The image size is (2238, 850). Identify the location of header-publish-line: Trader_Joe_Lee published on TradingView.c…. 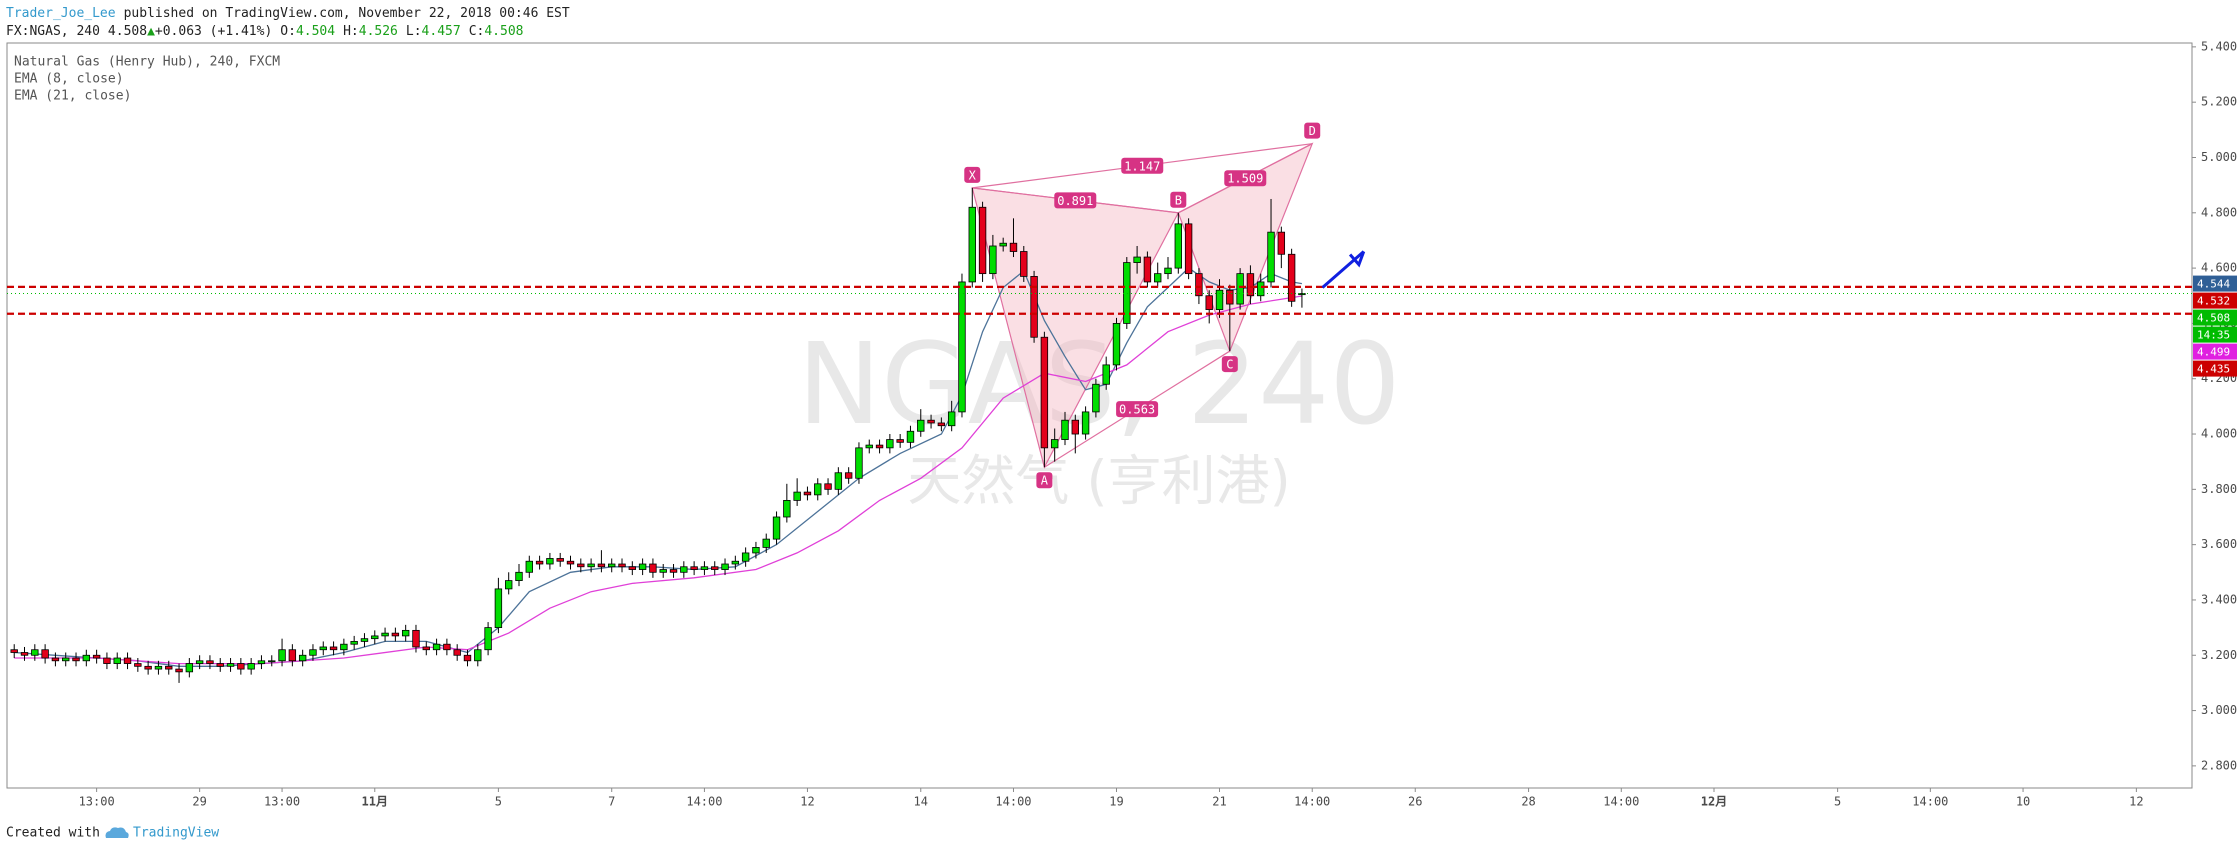
(288, 13).